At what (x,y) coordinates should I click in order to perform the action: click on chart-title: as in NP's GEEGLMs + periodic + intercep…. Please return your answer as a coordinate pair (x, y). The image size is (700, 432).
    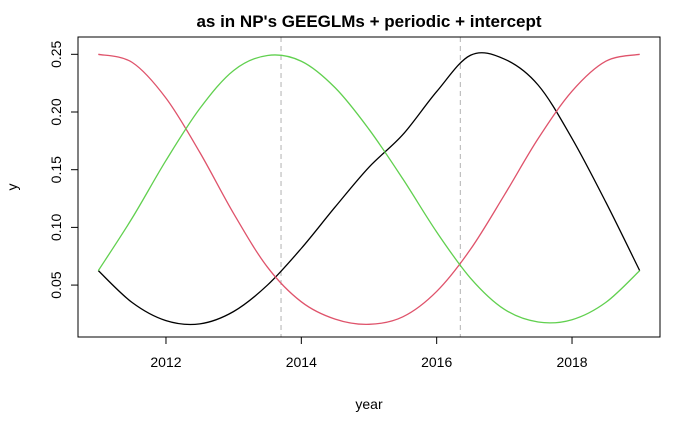
    Looking at the image, I should click on (368, 21).